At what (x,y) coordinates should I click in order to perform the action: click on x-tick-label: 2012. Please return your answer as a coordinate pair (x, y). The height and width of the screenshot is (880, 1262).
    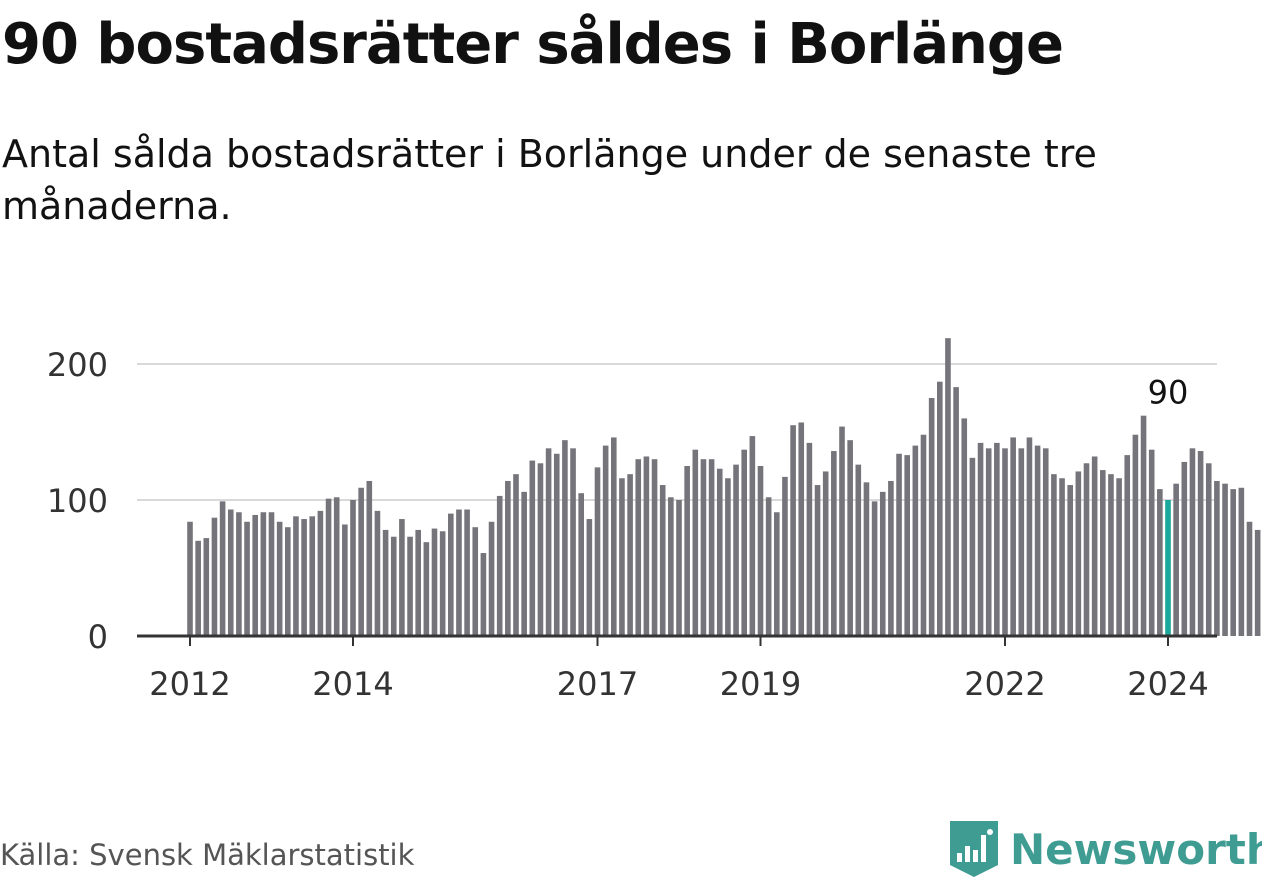
    Looking at the image, I should click on (189, 684).